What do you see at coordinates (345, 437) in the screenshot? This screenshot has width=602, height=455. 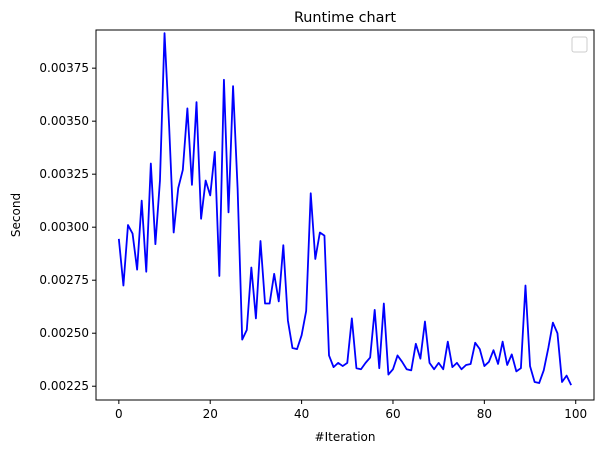 I see `x-axis-title: #Iteration` at bounding box center [345, 437].